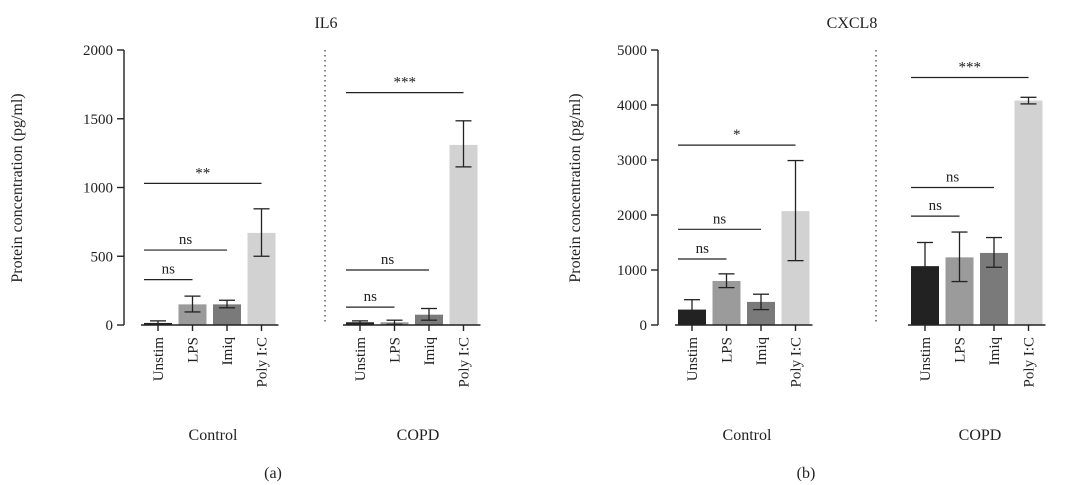 The image size is (1074, 485). What do you see at coordinates (737, 135) in the screenshot?
I see `chart-2-significance-label: *` at bounding box center [737, 135].